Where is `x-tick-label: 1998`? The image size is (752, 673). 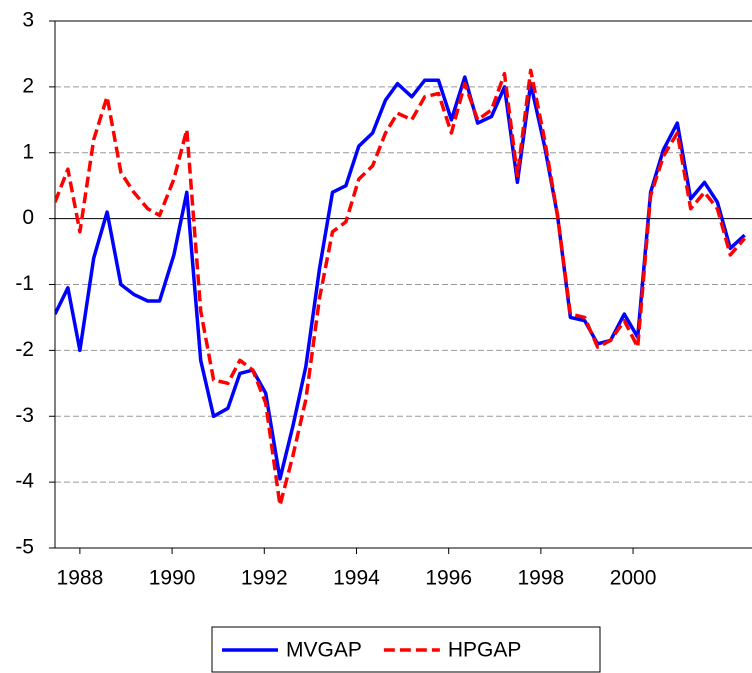
x-tick-label: 1998 is located at coordinates (541, 578).